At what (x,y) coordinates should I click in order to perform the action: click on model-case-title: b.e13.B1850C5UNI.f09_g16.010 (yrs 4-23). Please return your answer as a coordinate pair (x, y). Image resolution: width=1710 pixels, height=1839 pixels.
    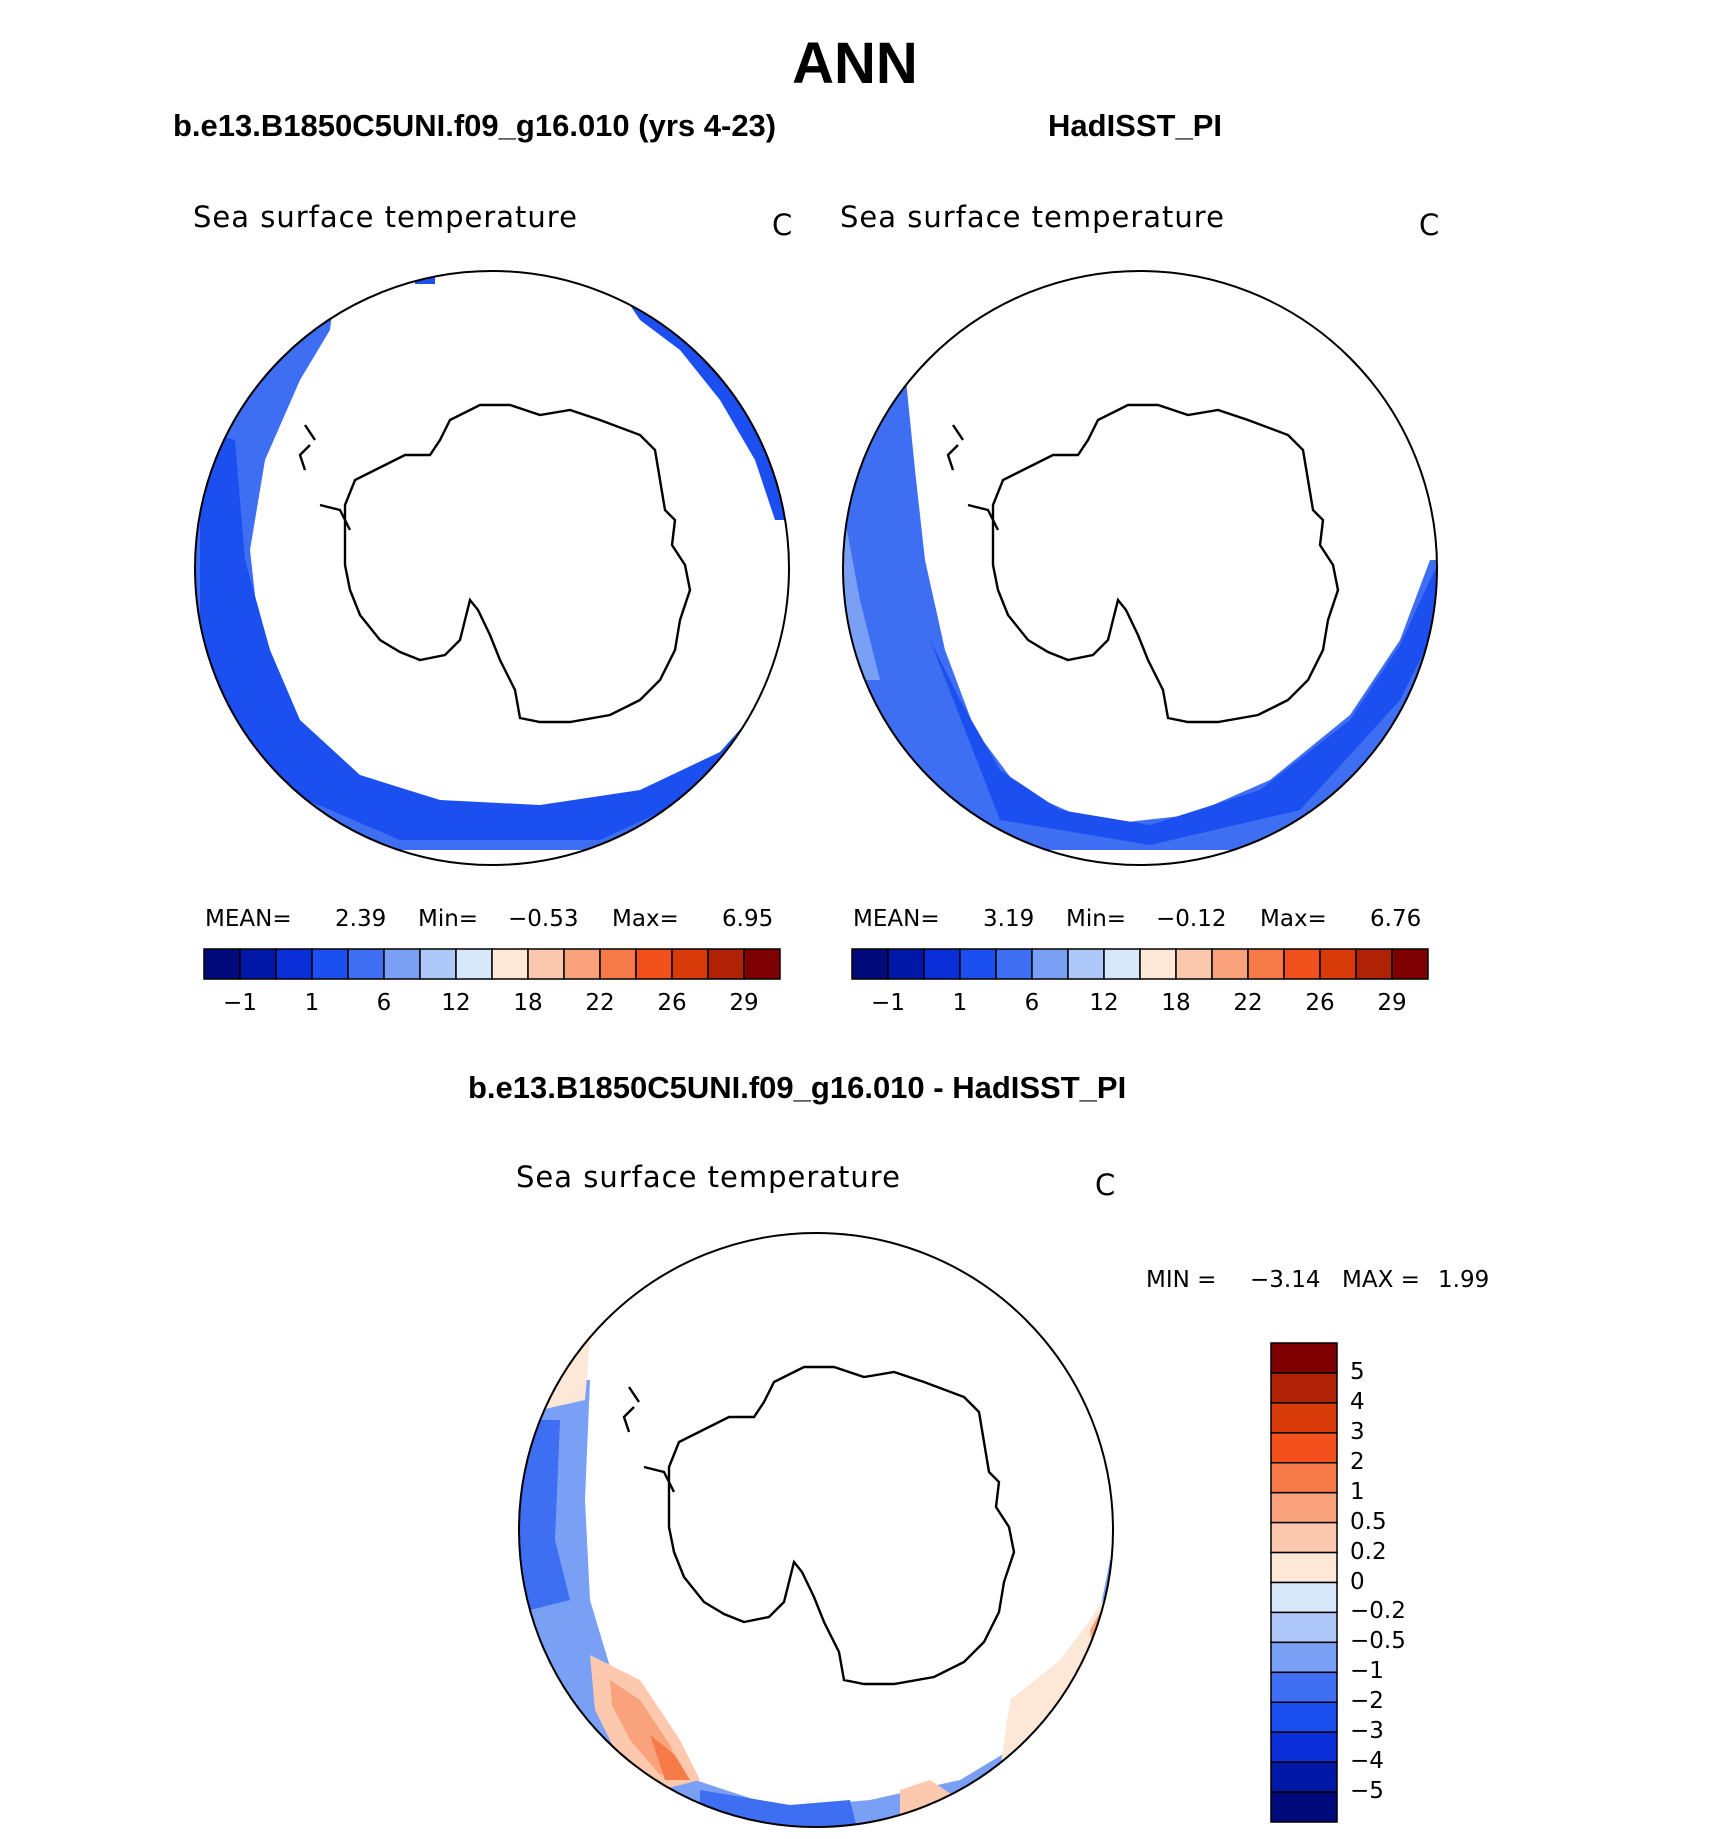
    Looking at the image, I should click on (475, 125).